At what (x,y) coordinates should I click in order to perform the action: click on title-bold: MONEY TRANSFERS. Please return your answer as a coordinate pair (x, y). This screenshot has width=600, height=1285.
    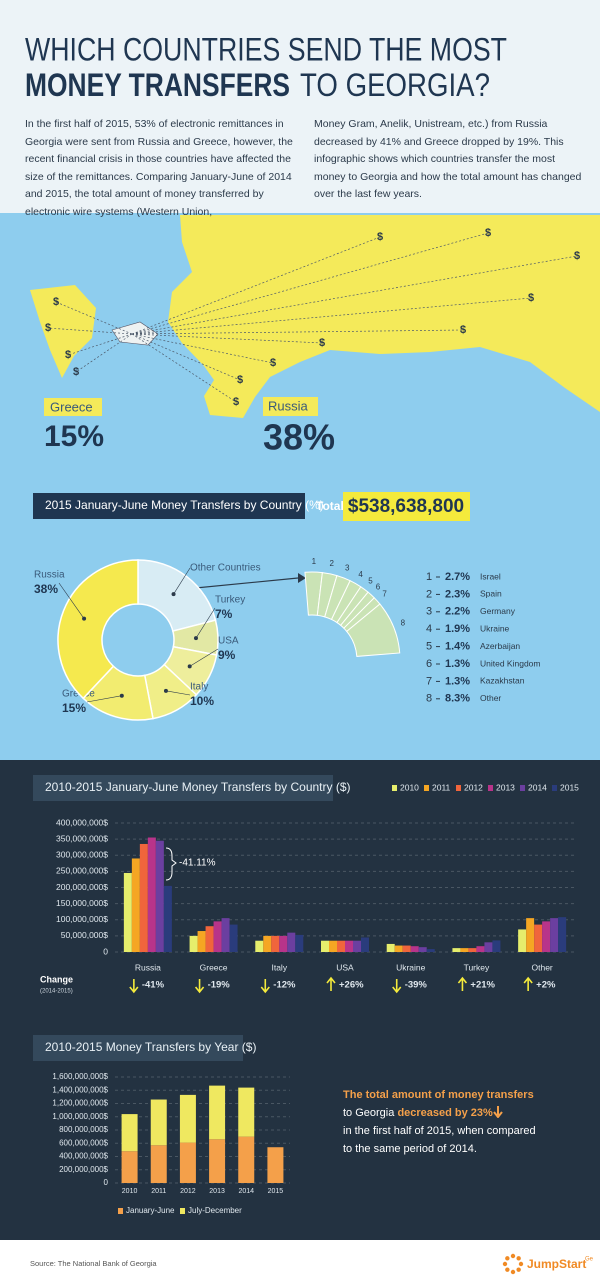
    Looking at the image, I should click on (157, 85).